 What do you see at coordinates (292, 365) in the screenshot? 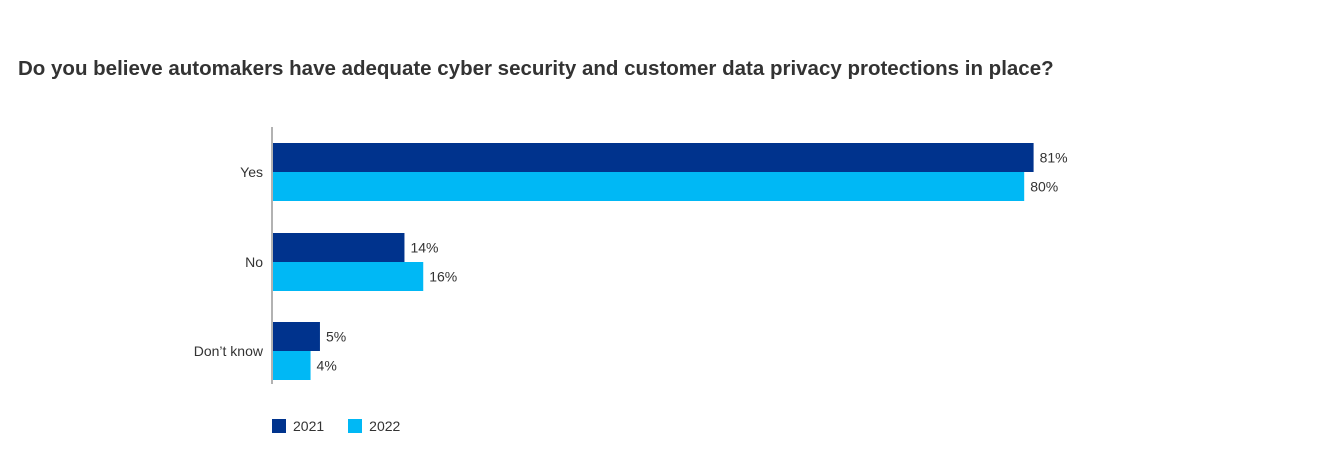
I see `bar-don-t-know-2022` at bounding box center [292, 365].